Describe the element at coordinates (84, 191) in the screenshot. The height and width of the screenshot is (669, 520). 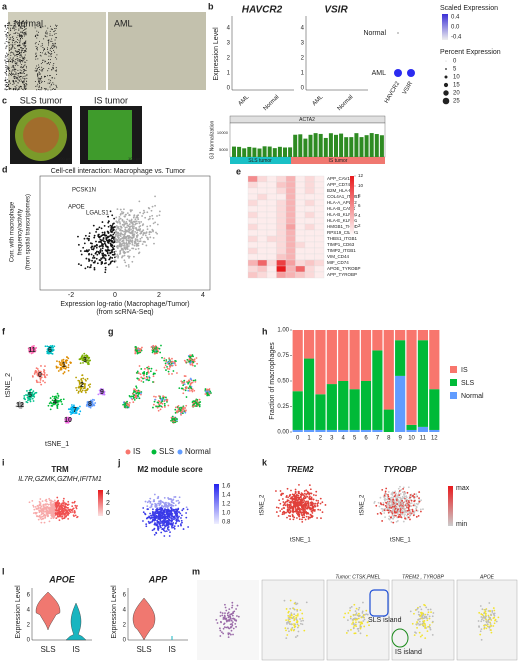
I see `label: PCSK1N` at that location.